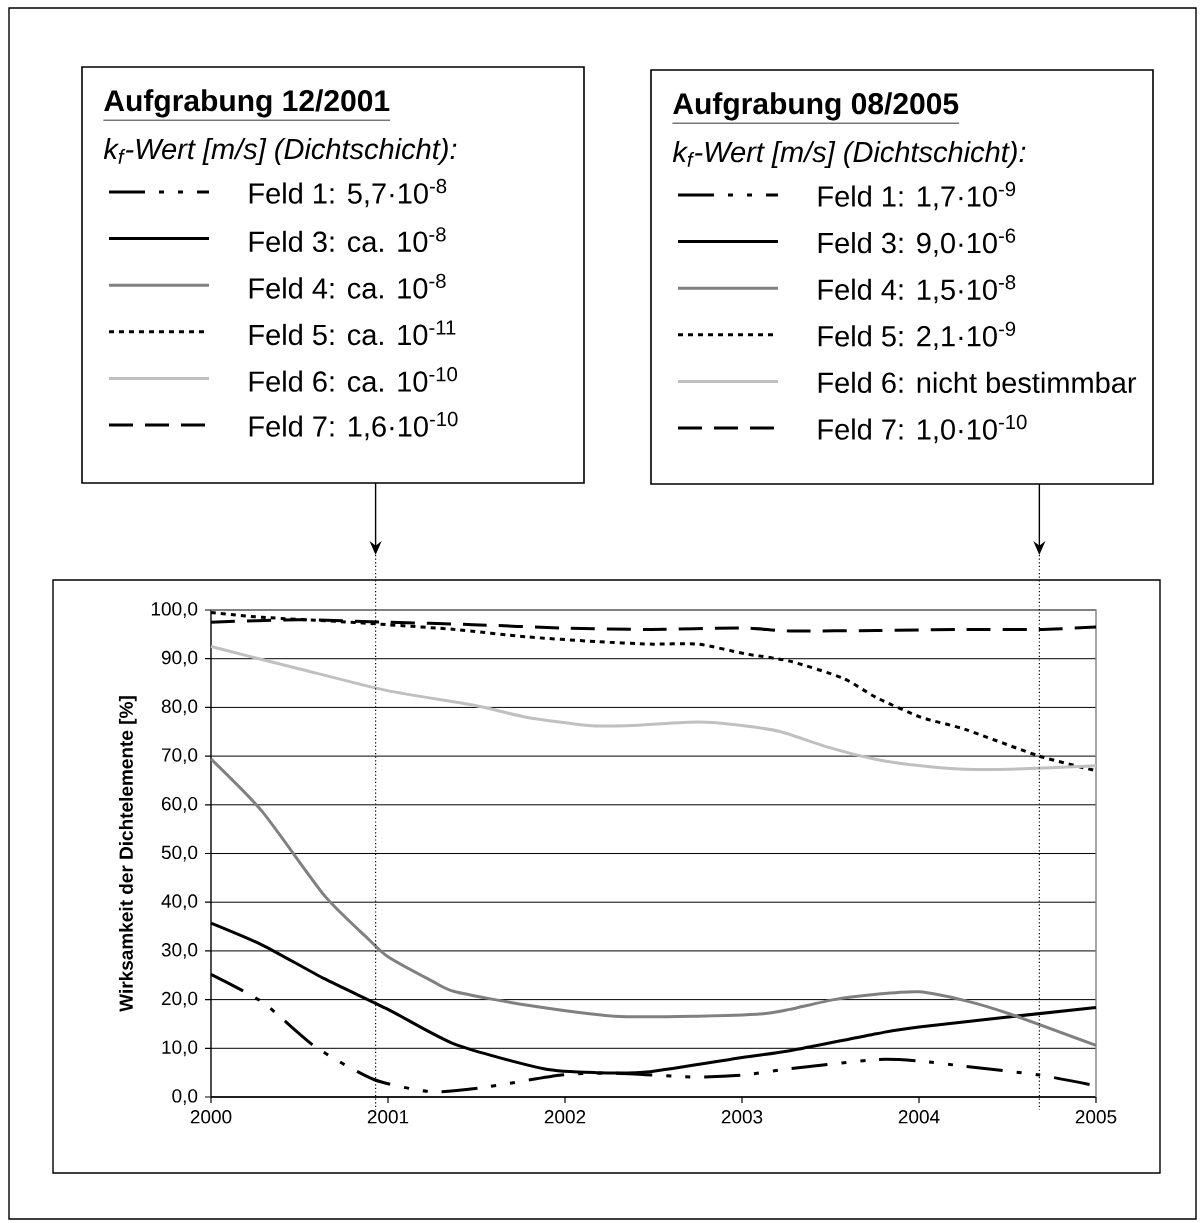 The image size is (1202, 1223). Describe the element at coordinates (977, 382) in the screenshot. I see `text: Feld 6: nicht bestimmbar` at that location.